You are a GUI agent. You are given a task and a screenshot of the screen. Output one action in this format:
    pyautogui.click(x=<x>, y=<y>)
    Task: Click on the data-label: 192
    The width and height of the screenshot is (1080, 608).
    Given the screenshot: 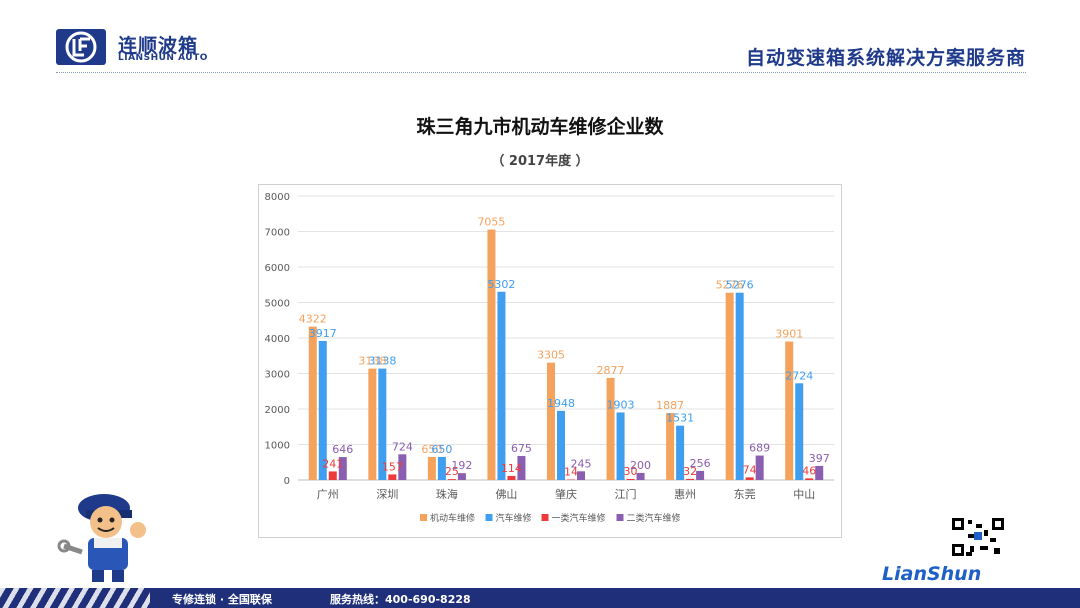 What is the action you would take?
    pyautogui.click(x=461, y=465)
    